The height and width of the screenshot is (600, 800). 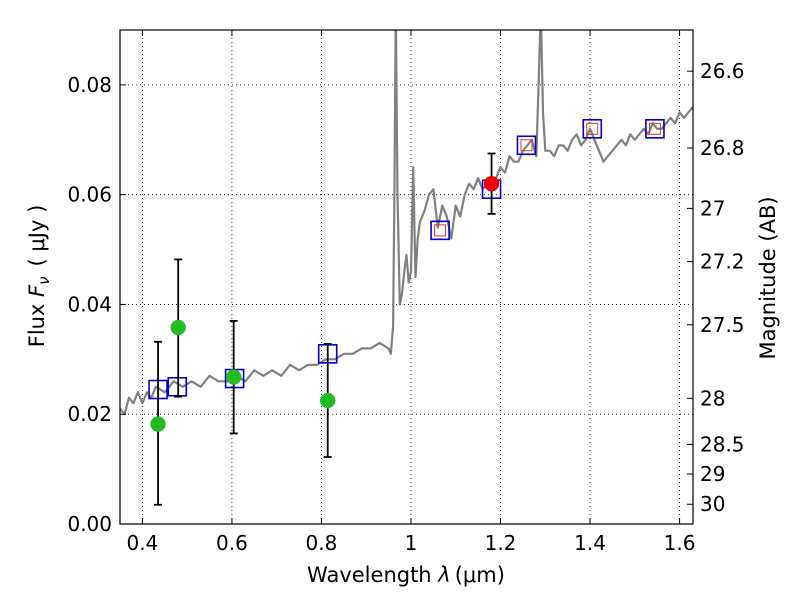 What do you see at coordinates (712, 208) in the screenshot?
I see `mag-tick-label: 27` at bounding box center [712, 208].